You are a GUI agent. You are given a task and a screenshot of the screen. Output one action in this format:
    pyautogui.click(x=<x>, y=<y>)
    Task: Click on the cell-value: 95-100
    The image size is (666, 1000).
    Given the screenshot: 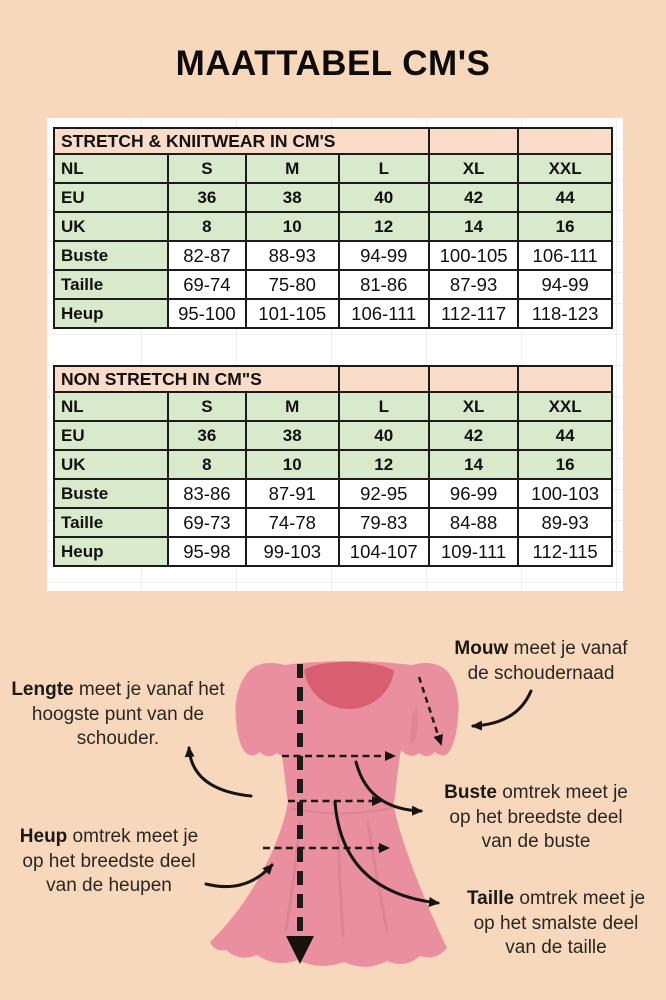 What is the action you would take?
    pyautogui.click(x=206, y=313)
    